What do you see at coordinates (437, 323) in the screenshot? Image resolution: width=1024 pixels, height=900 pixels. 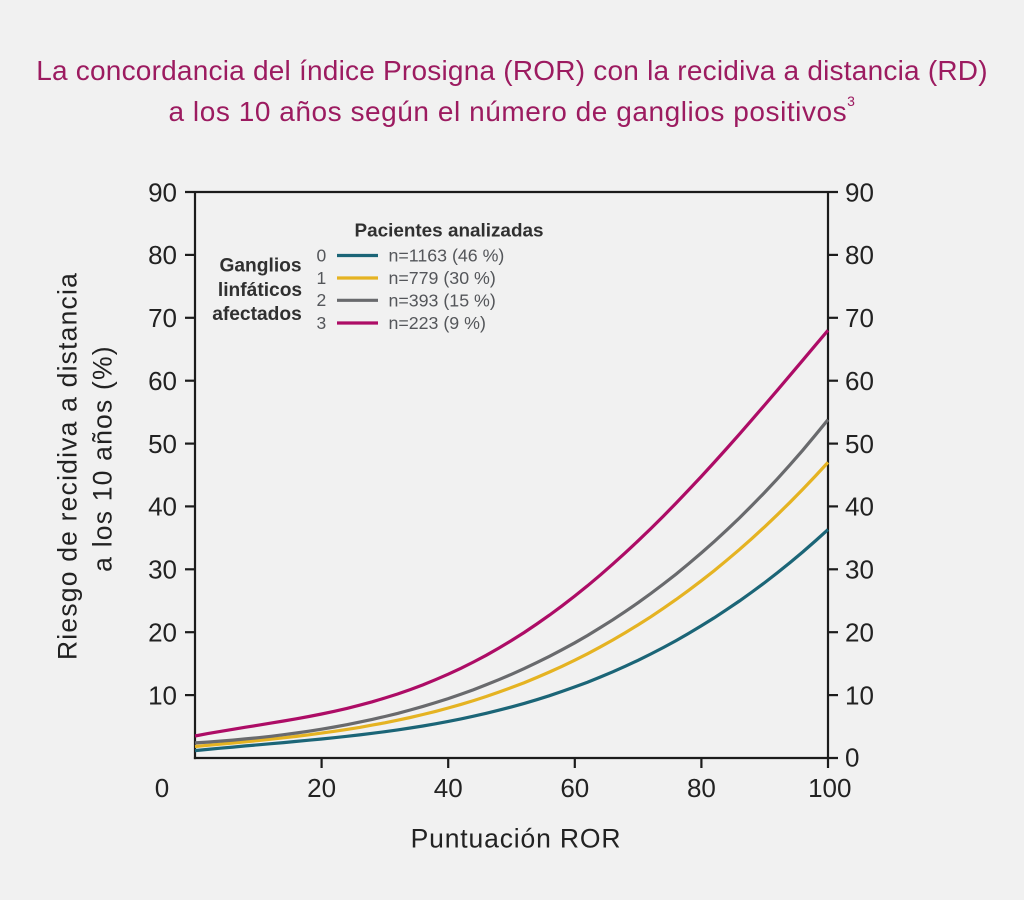 I see `svg-text: n=223 (9 %)` at bounding box center [437, 323].